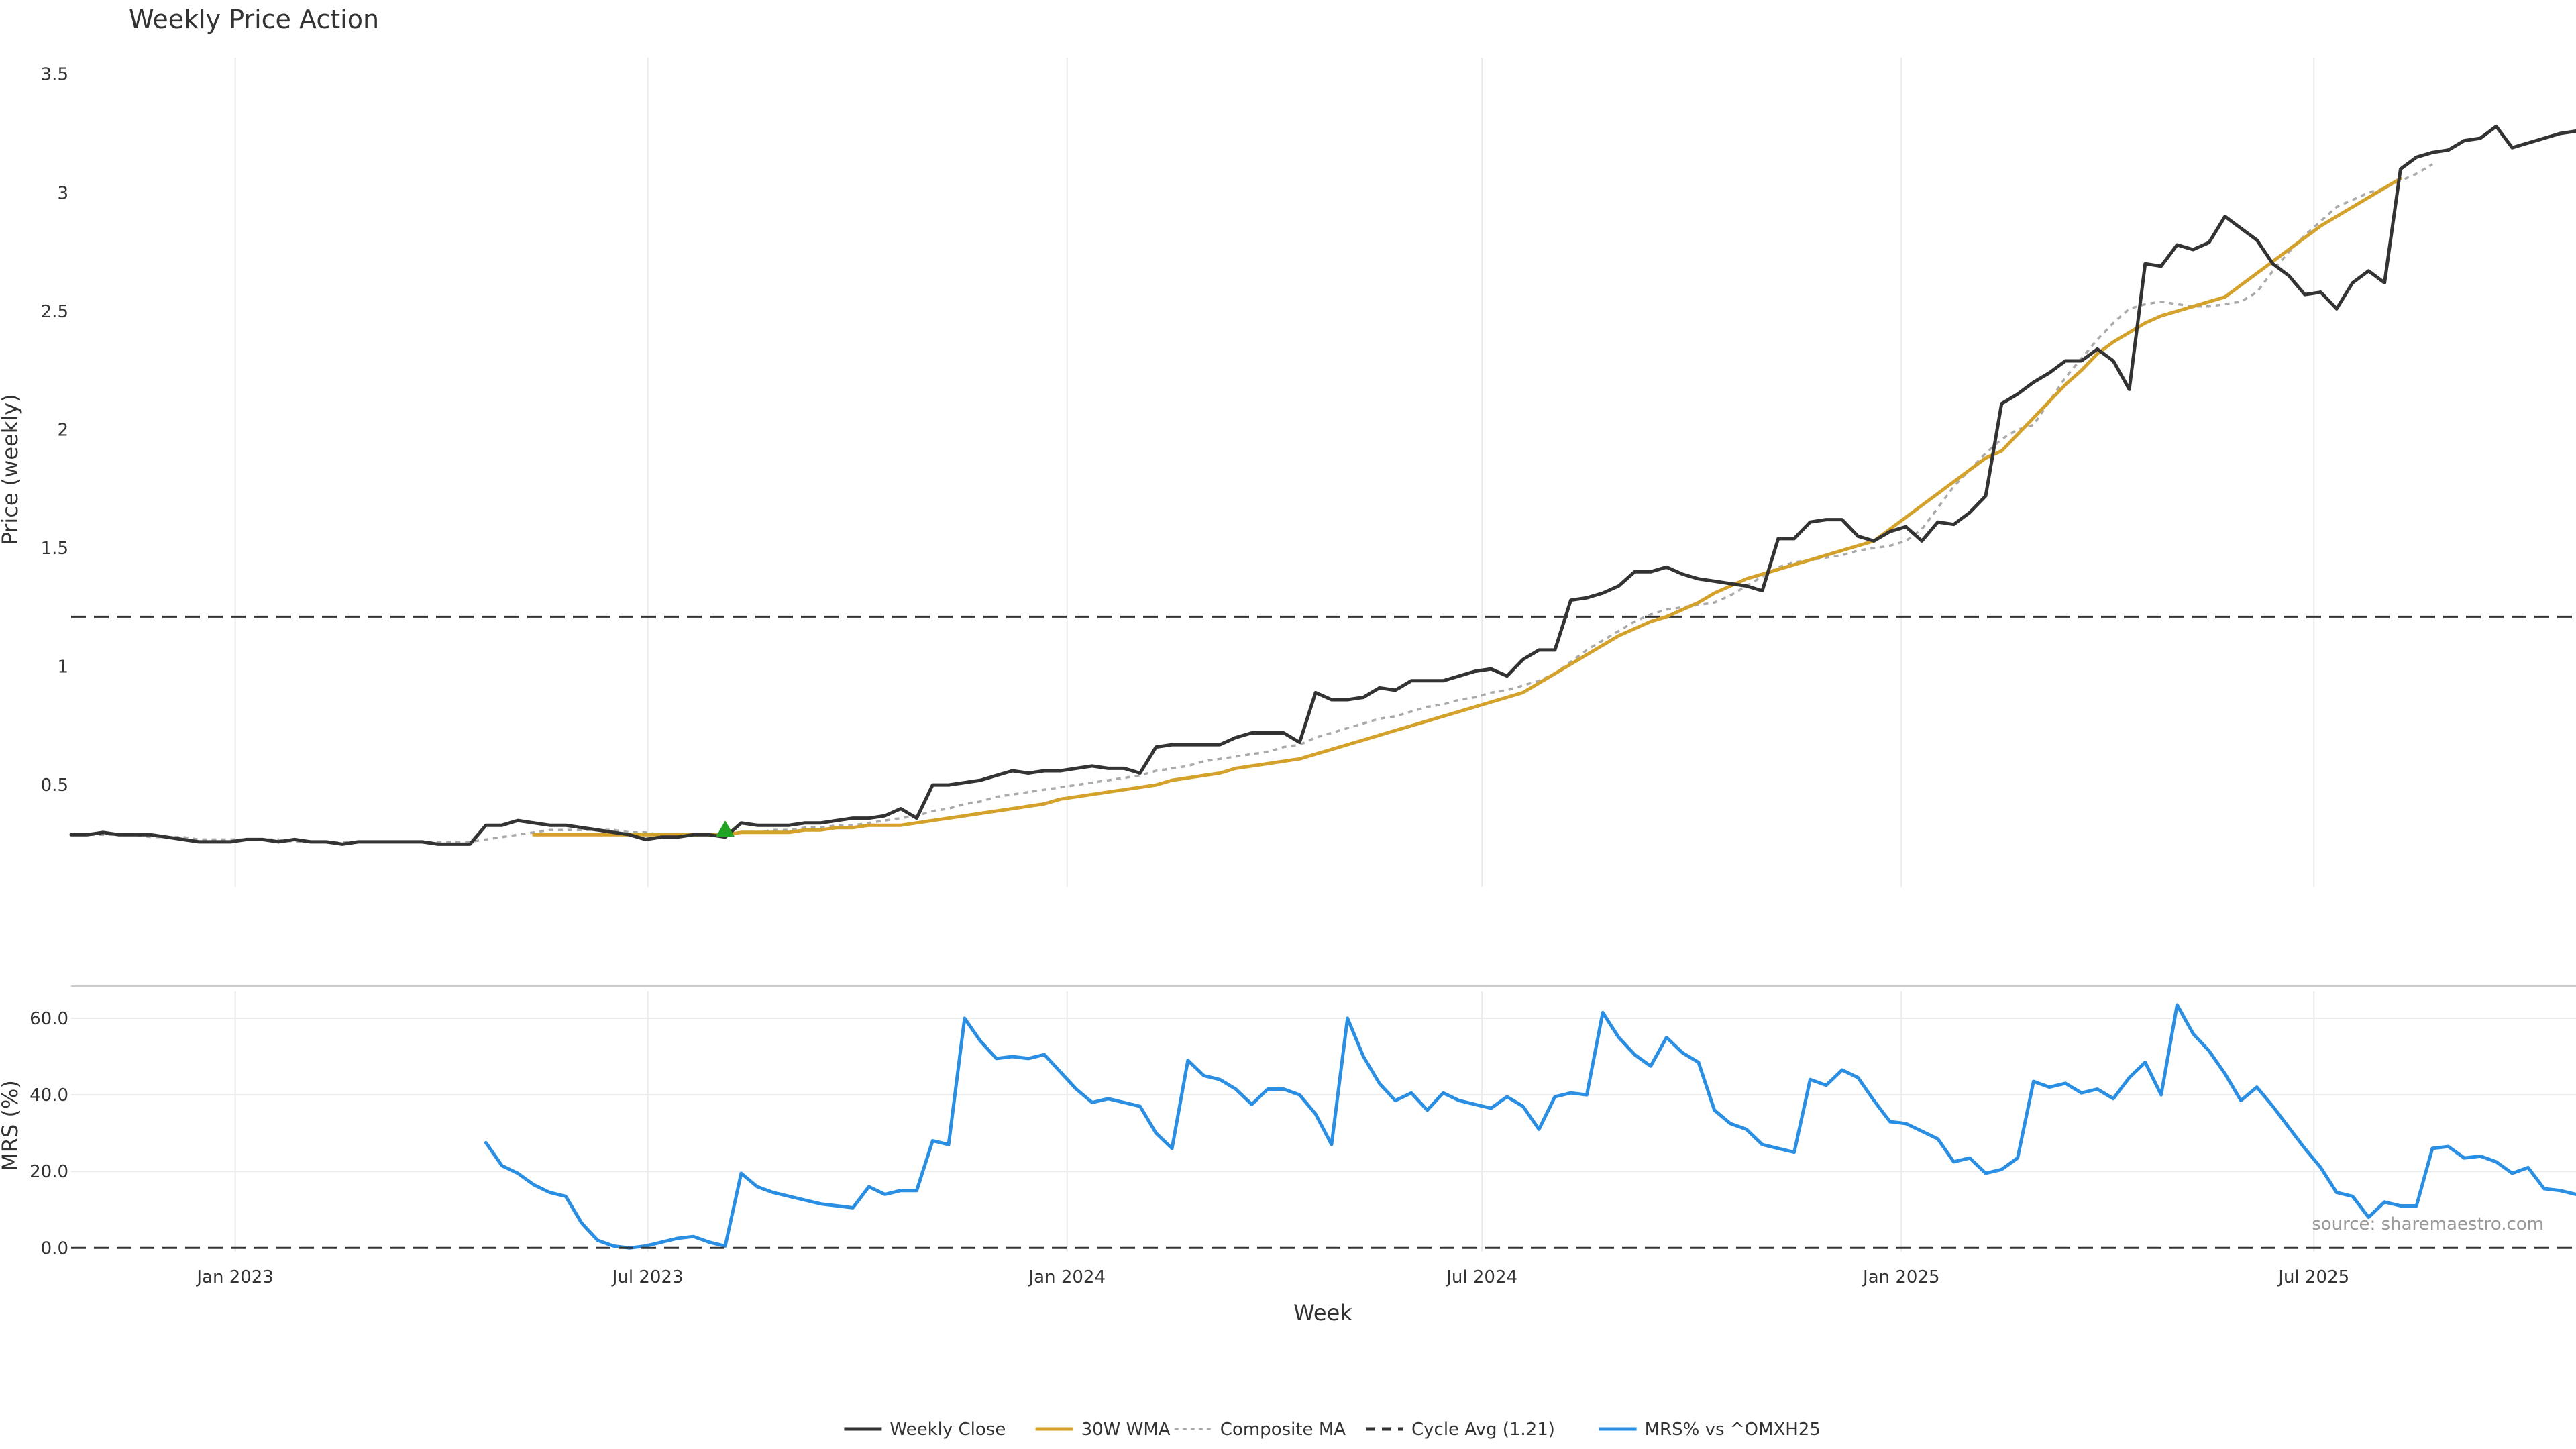 Image resolution: width=2576 pixels, height=1449 pixels. What do you see at coordinates (54, 785) in the screenshot?
I see `price-y-tick-label: 0.5` at bounding box center [54, 785].